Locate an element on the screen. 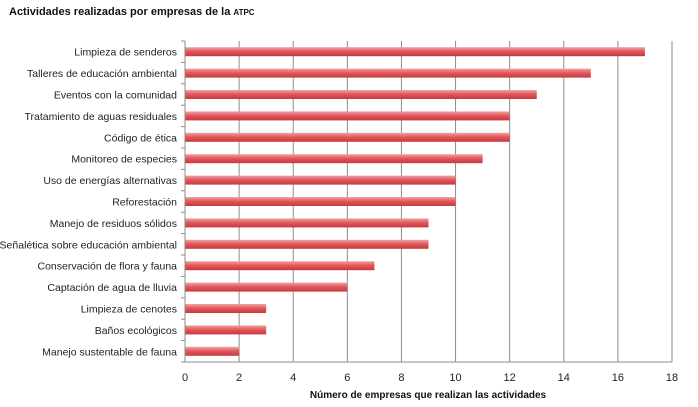  x-tick-label: 8 is located at coordinates (401, 378).